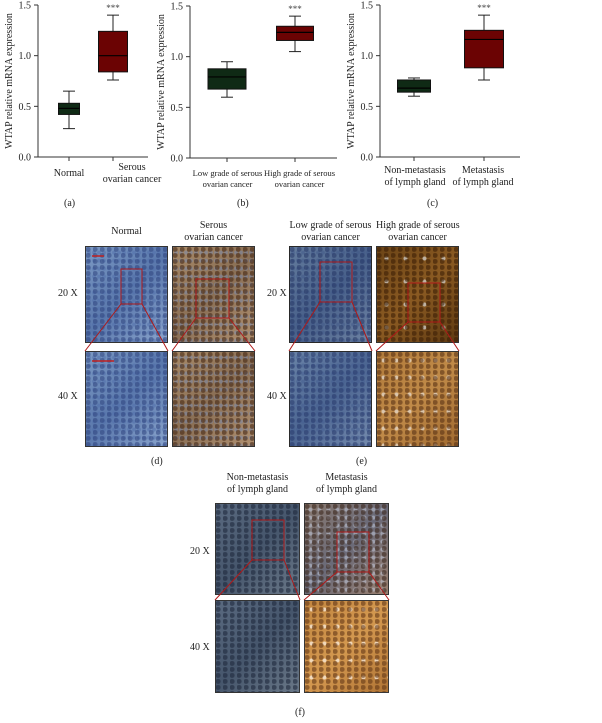 This screenshot has height=723, width=602. I want to click on cat-label-serous: Serous ovarian cancer, so click(132, 173).